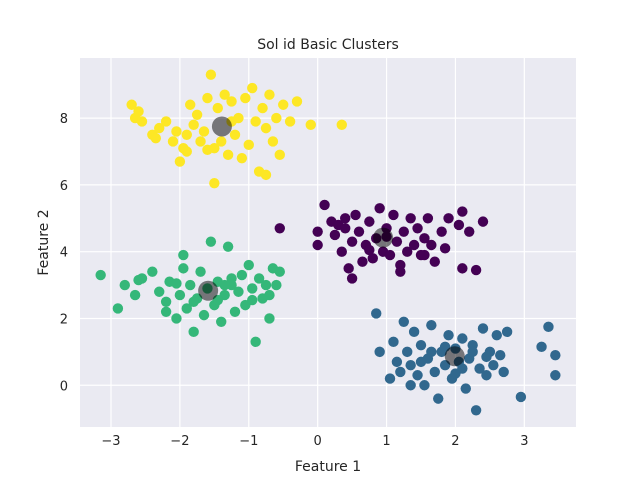 The width and height of the screenshot is (640, 480). Describe the element at coordinates (454, 356) in the screenshot. I see `cluster-center` at that location.